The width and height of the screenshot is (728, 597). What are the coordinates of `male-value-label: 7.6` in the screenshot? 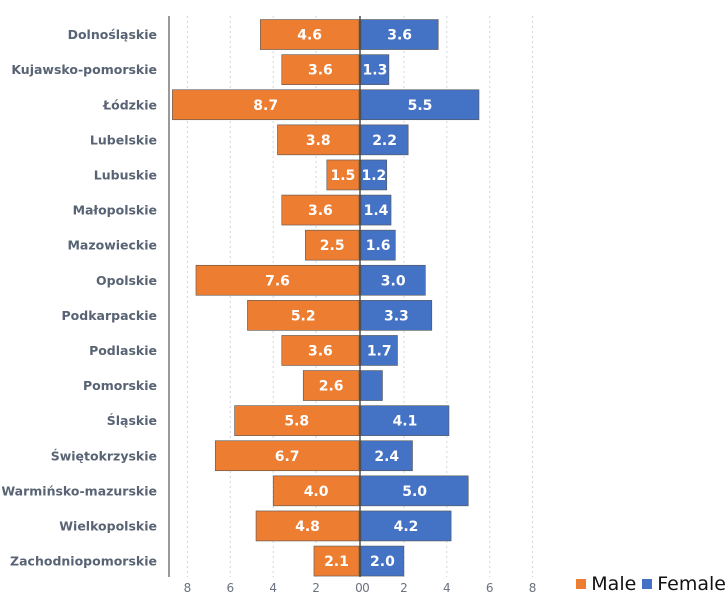 It's located at (277, 281).